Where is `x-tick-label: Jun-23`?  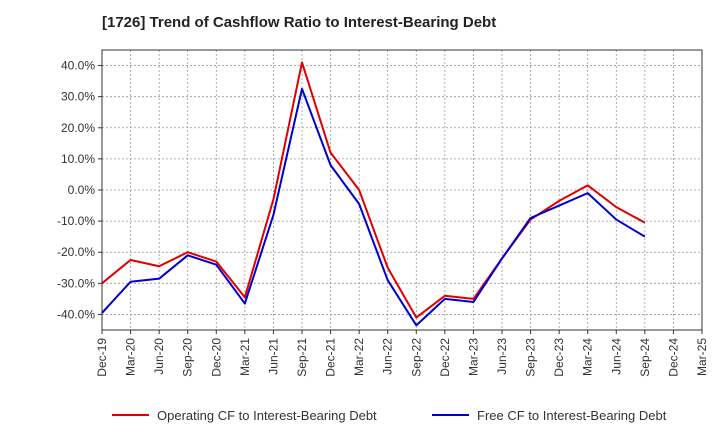 x-tick-label: Jun-23 is located at coordinates (502, 356).